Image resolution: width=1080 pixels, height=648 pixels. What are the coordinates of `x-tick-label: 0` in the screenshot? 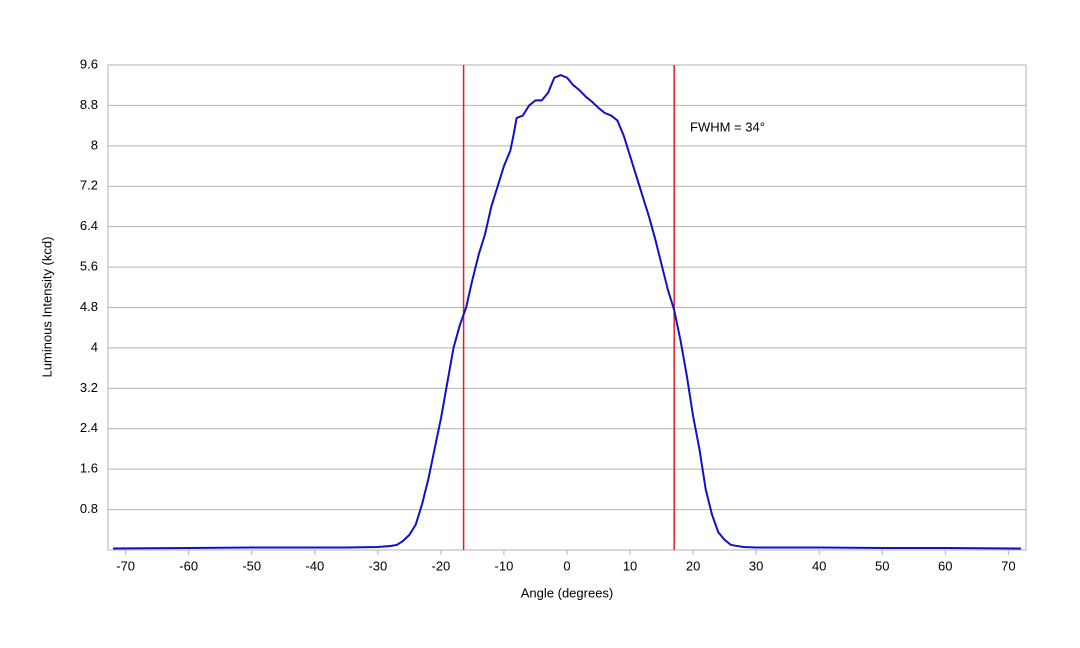 It's located at (566, 565).